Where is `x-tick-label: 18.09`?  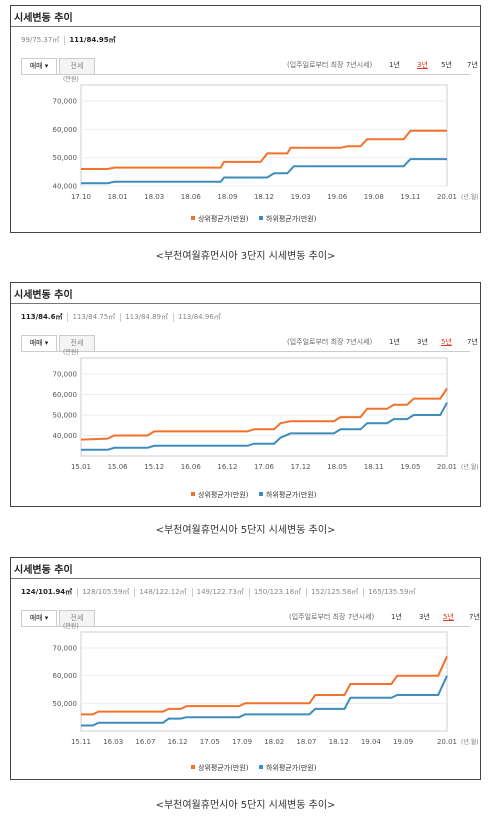
x-tick-label: 18.09 is located at coordinates (227, 197).